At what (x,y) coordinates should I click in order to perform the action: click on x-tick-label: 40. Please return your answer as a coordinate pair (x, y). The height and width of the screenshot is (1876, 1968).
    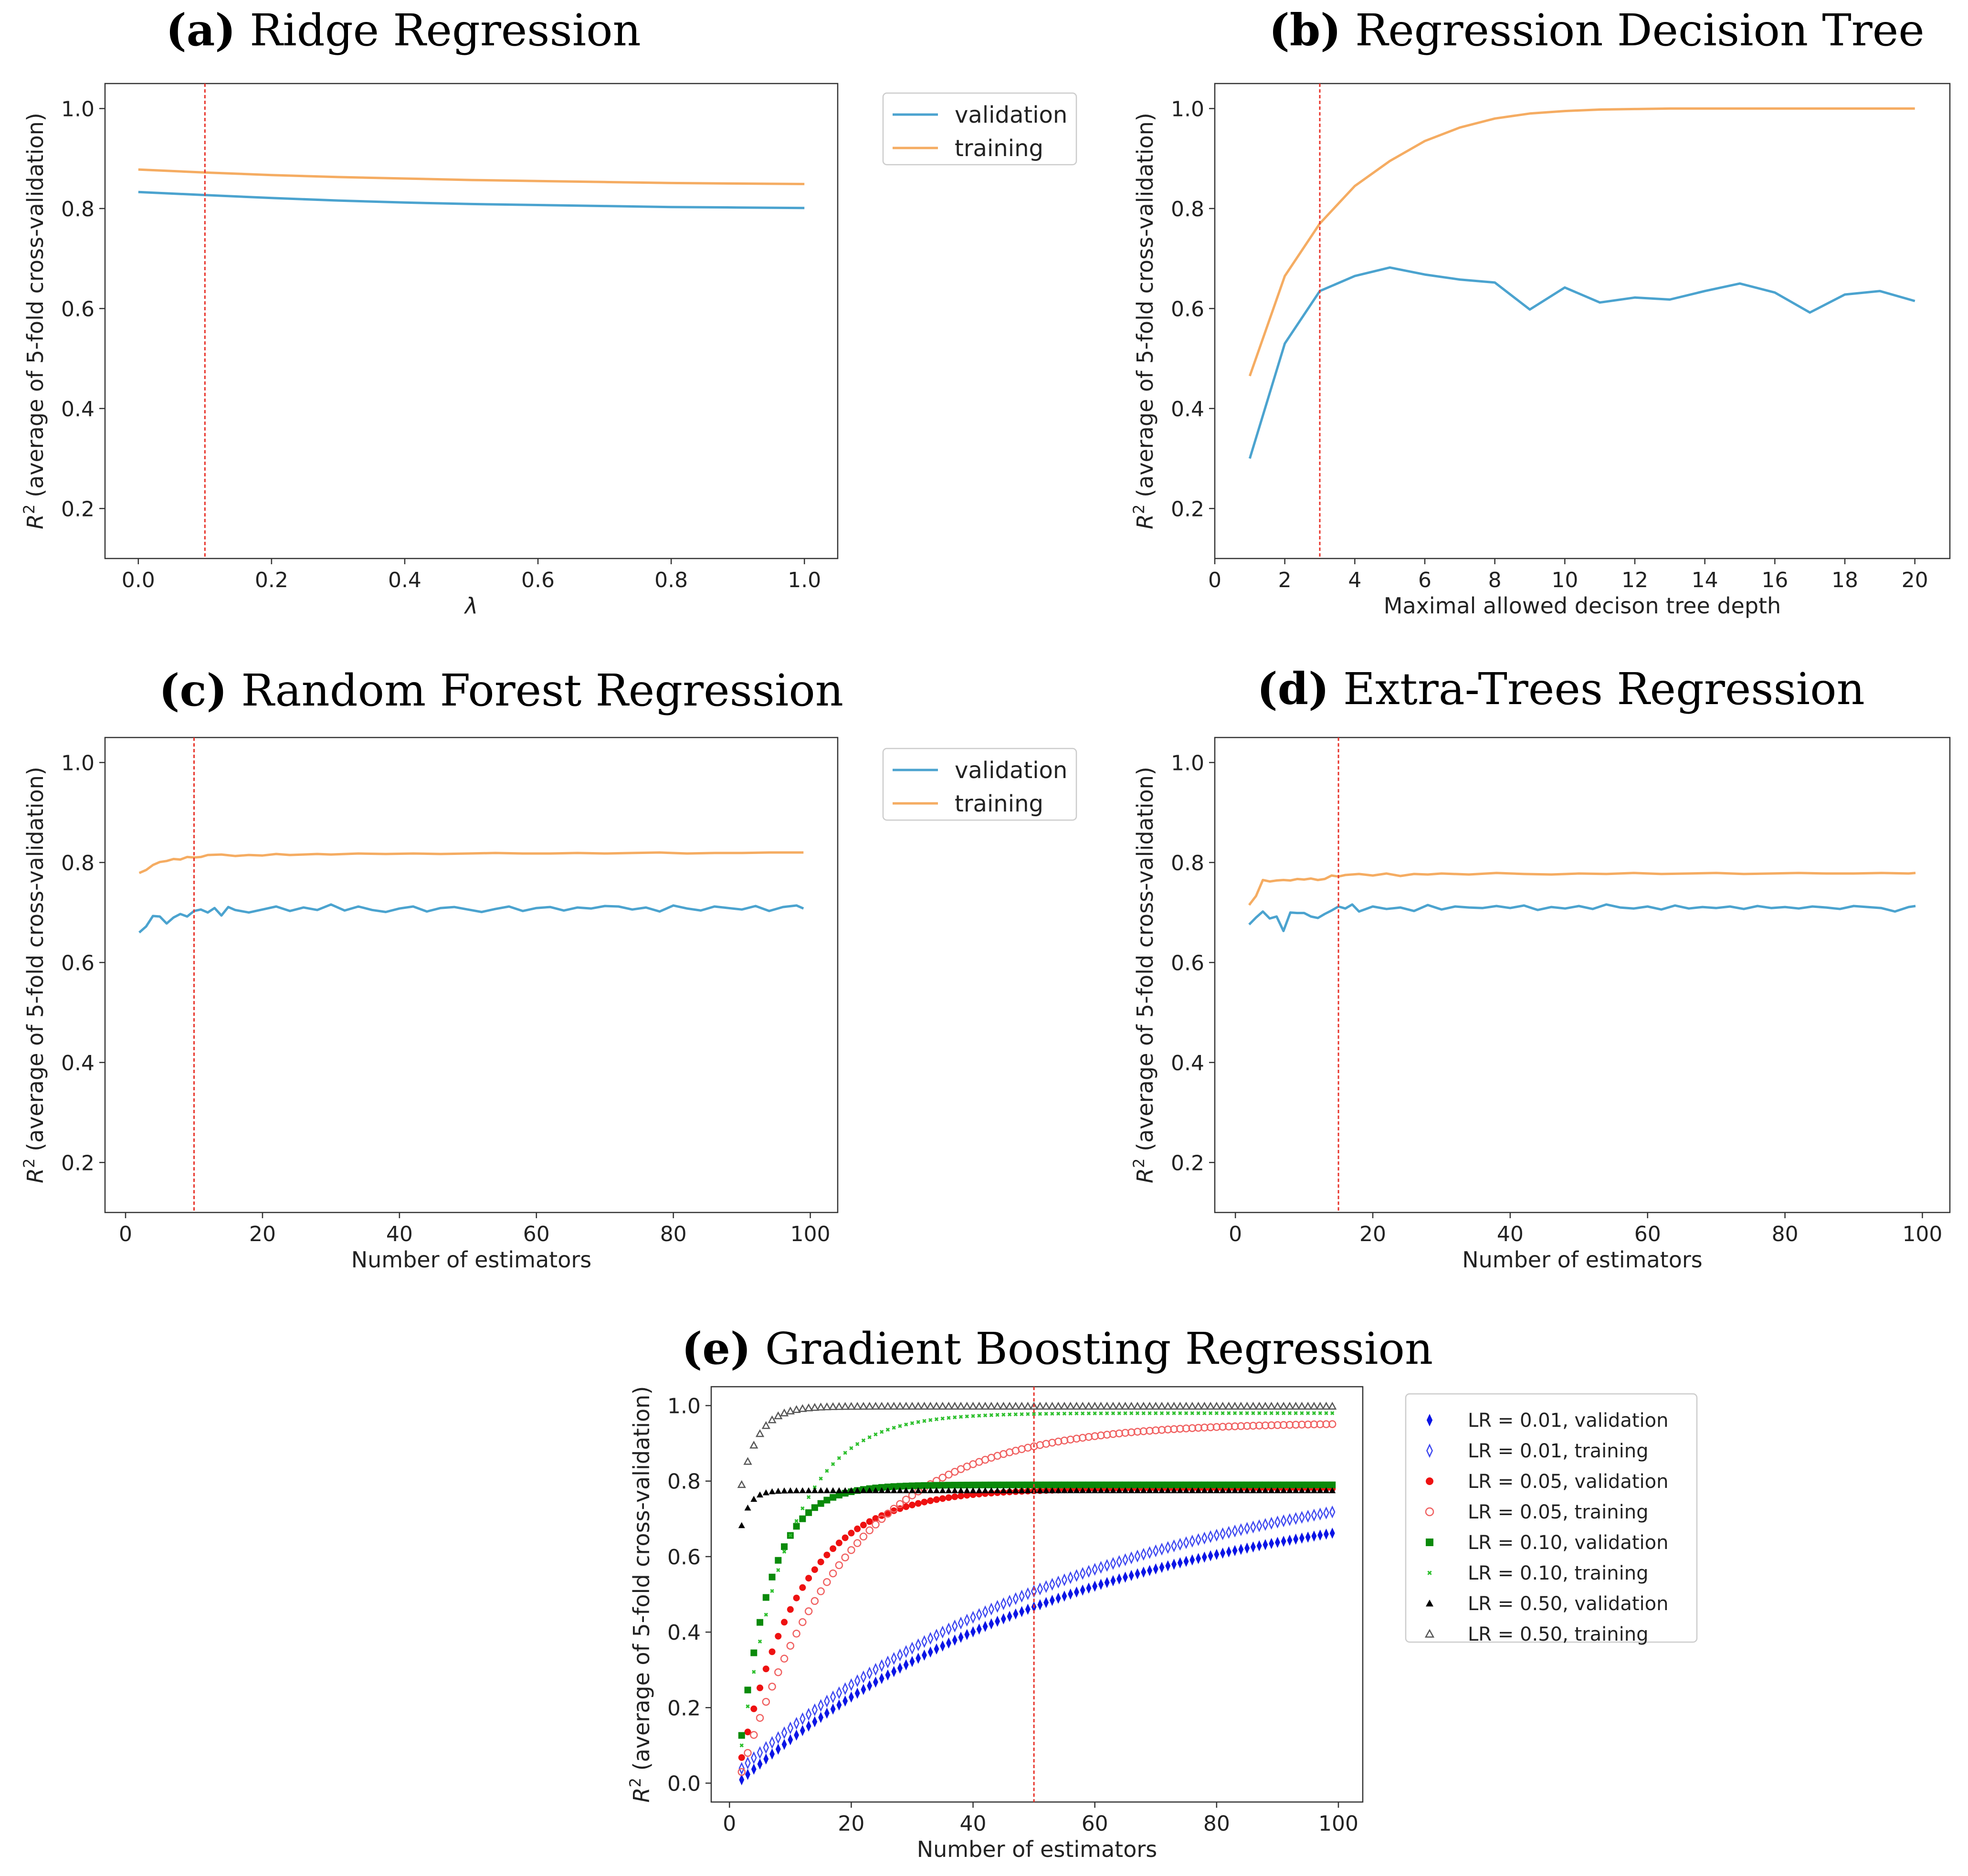
    Looking at the image, I should click on (973, 1824).